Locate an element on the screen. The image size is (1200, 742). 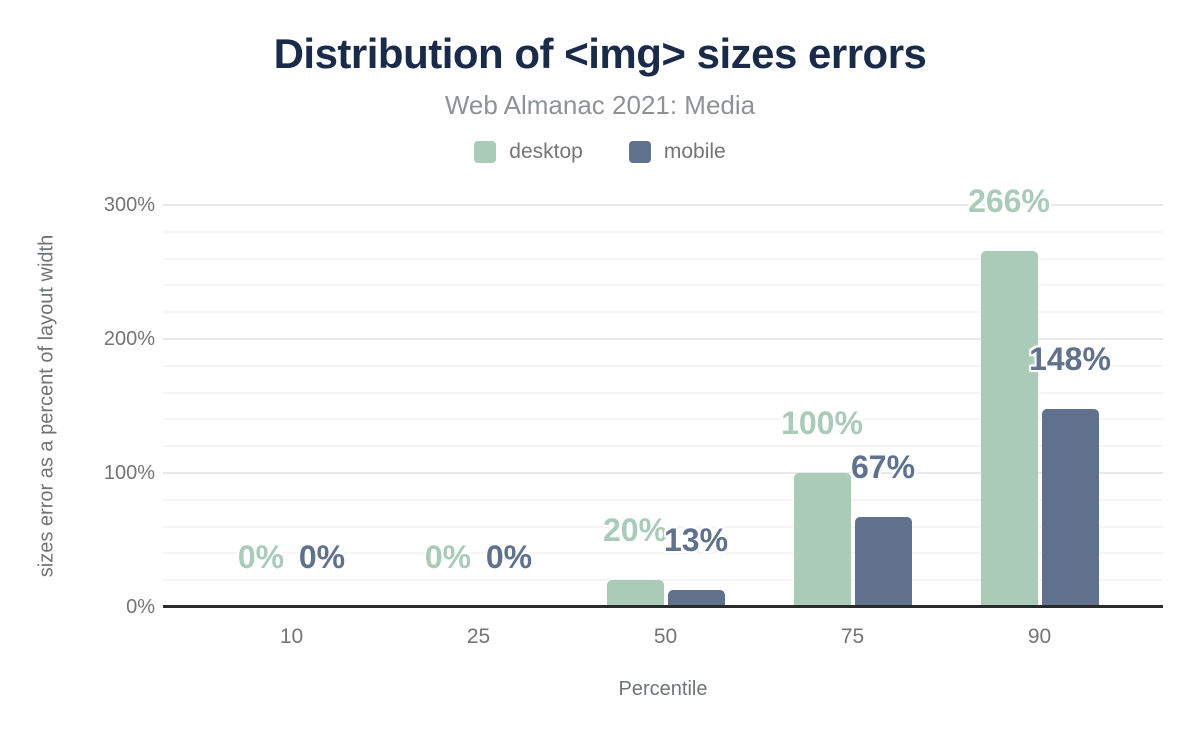
bar-desktop-p75 is located at coordinates (822, 540).